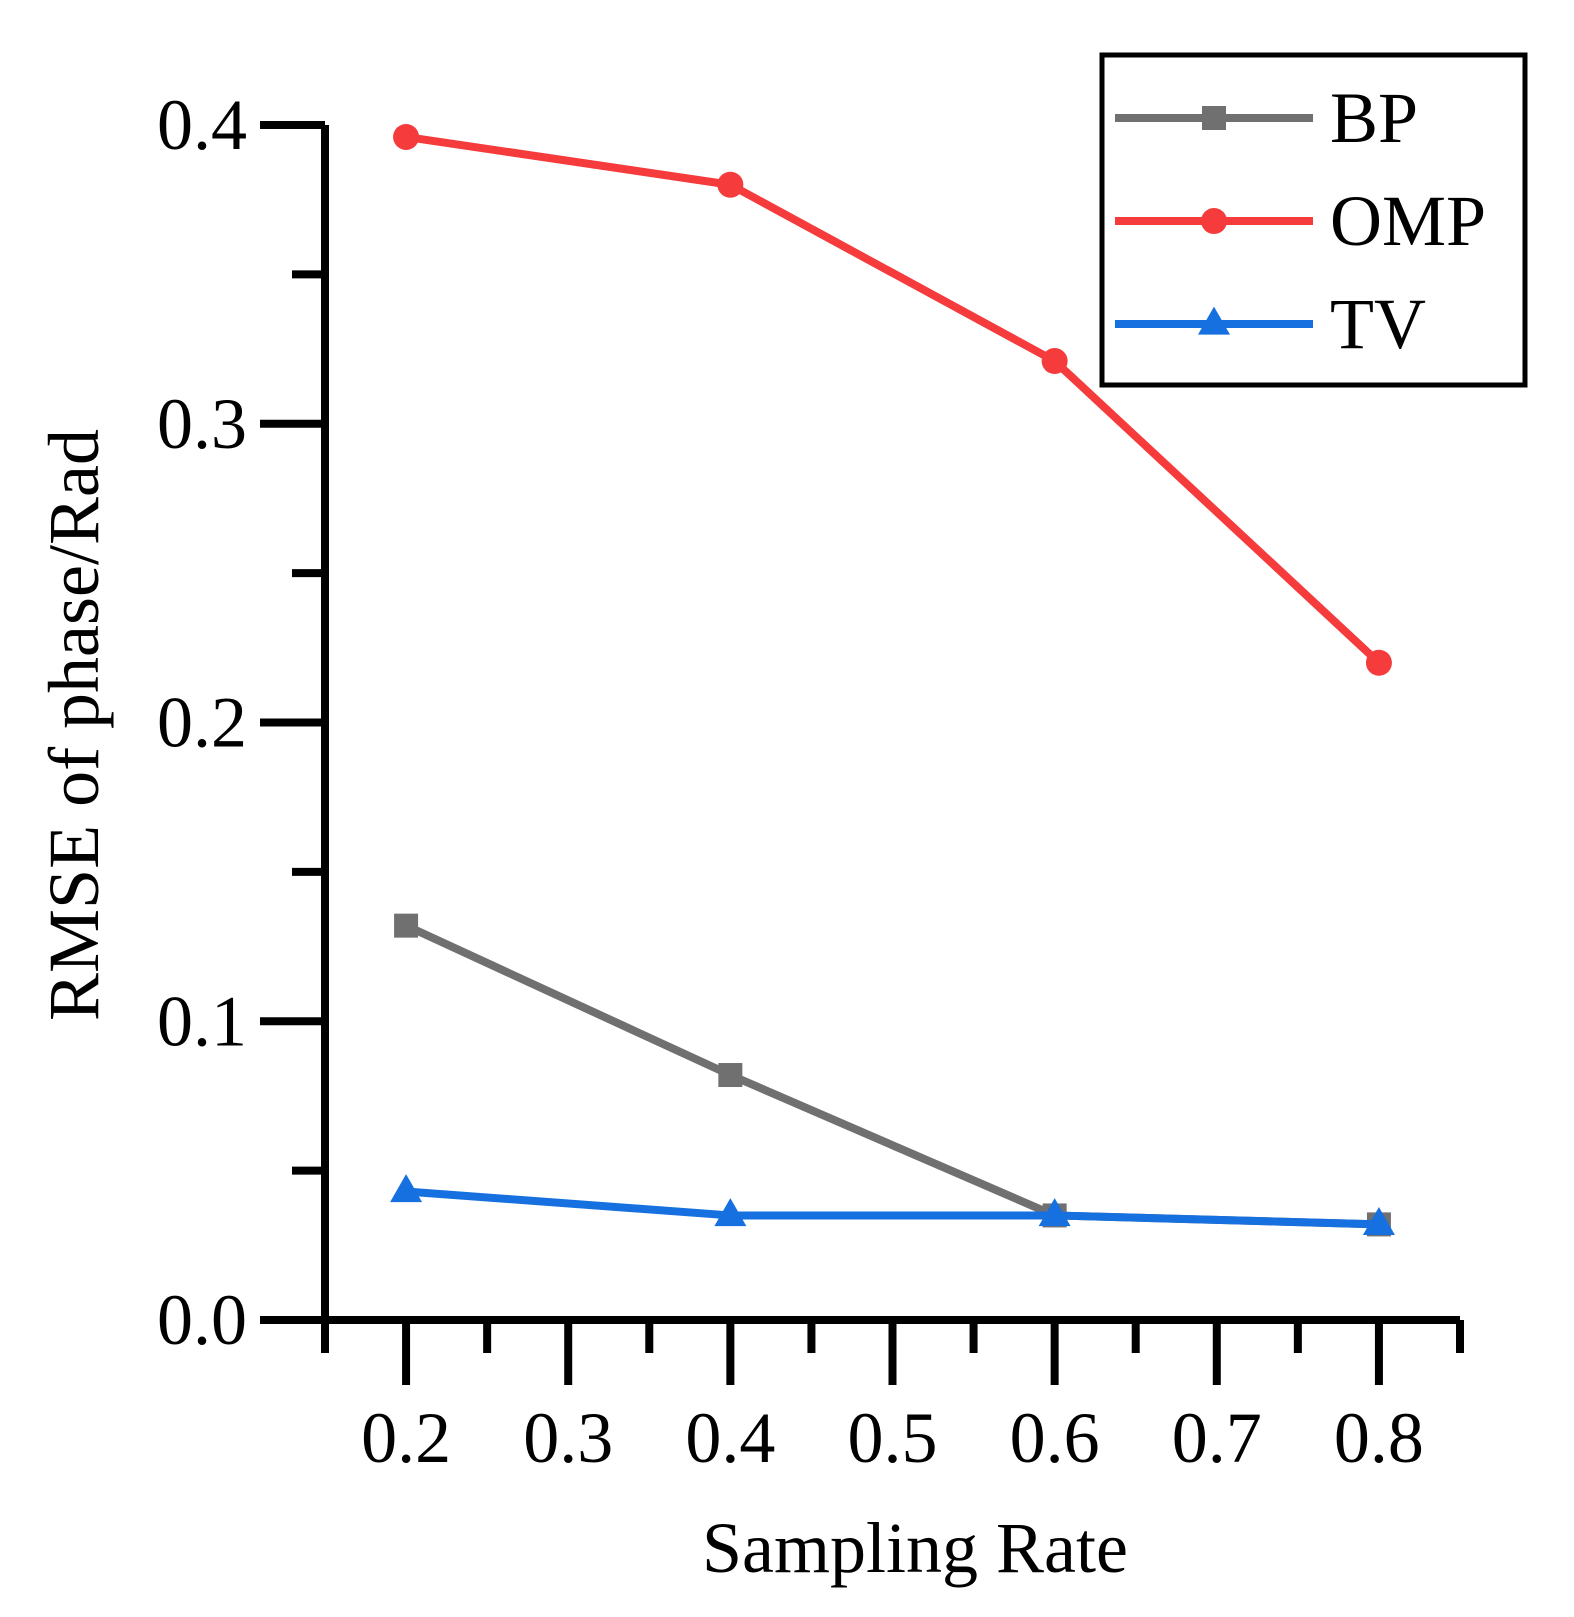  I want to click on legend-marker-bp, so click(1214, 118).